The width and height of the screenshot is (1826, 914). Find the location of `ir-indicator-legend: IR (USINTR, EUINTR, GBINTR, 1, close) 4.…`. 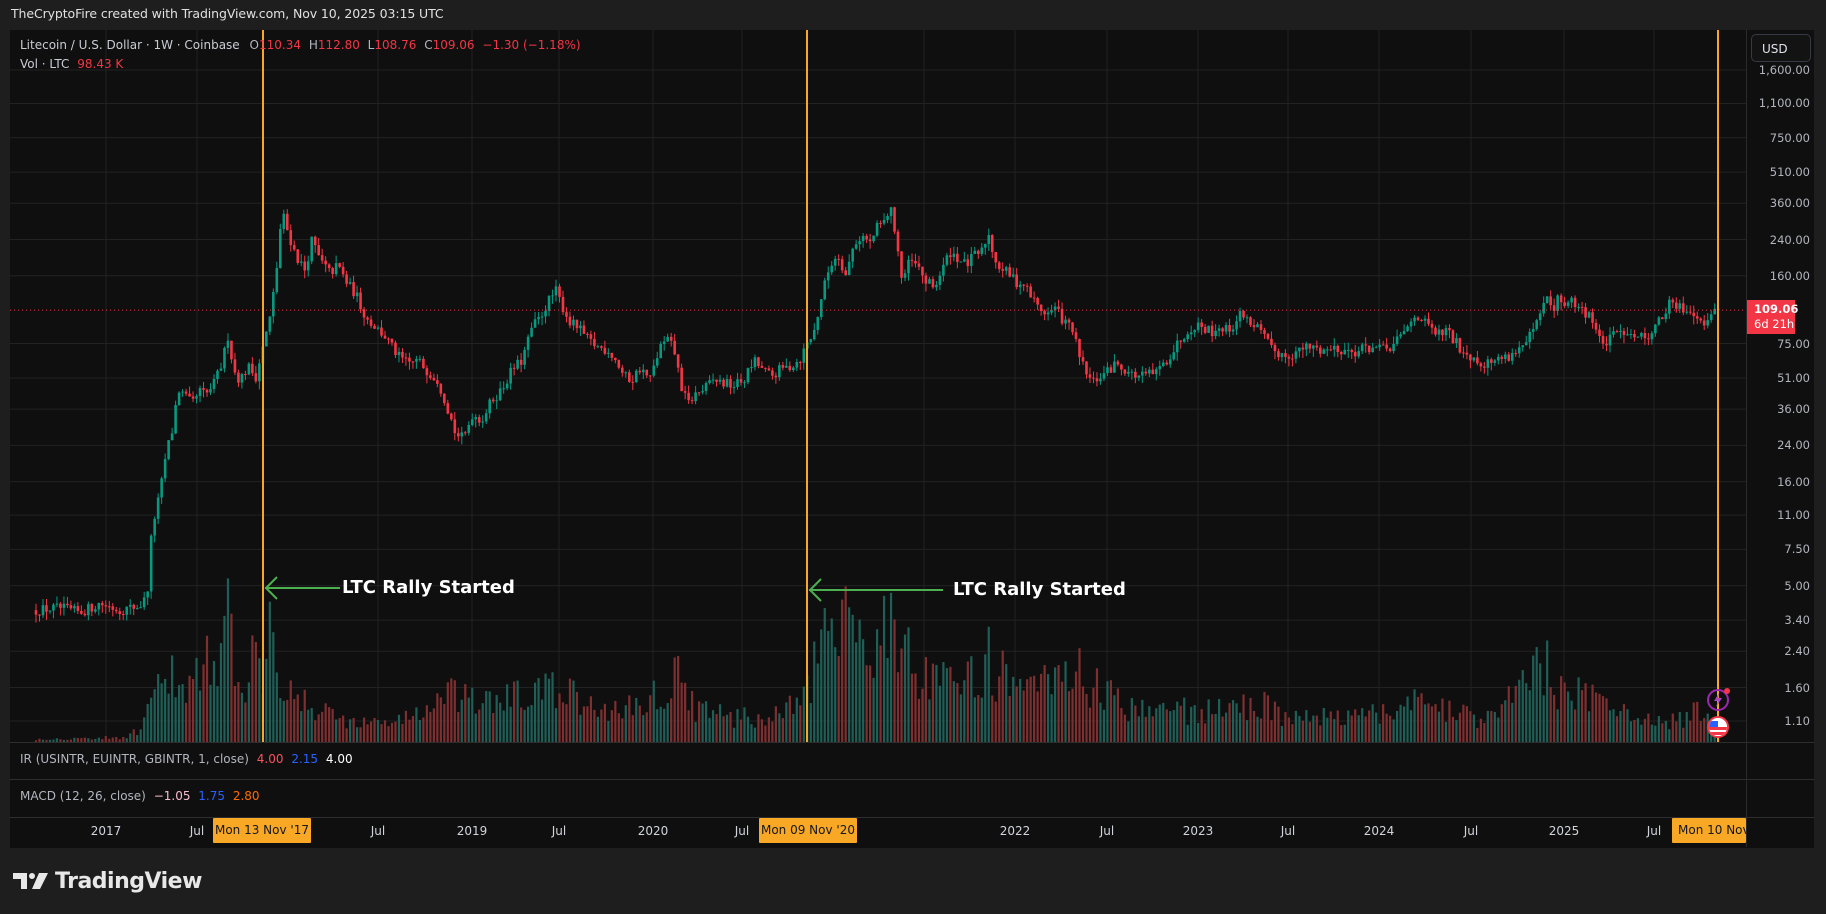

ir-indicator-legend: IR (USINTR, EUINTR, GBINTR, 1, close) 4.… is located at coordinates (186, 759).